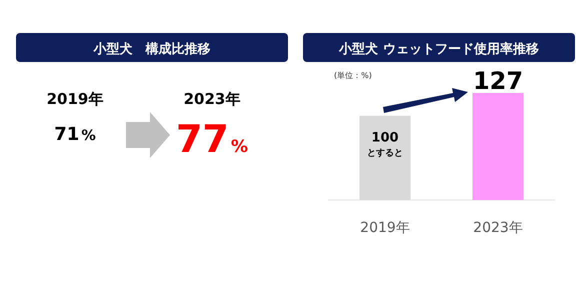 The width and height of the screenshot is (587, 281). I want to click on data-label: 100, so click(385, 138).